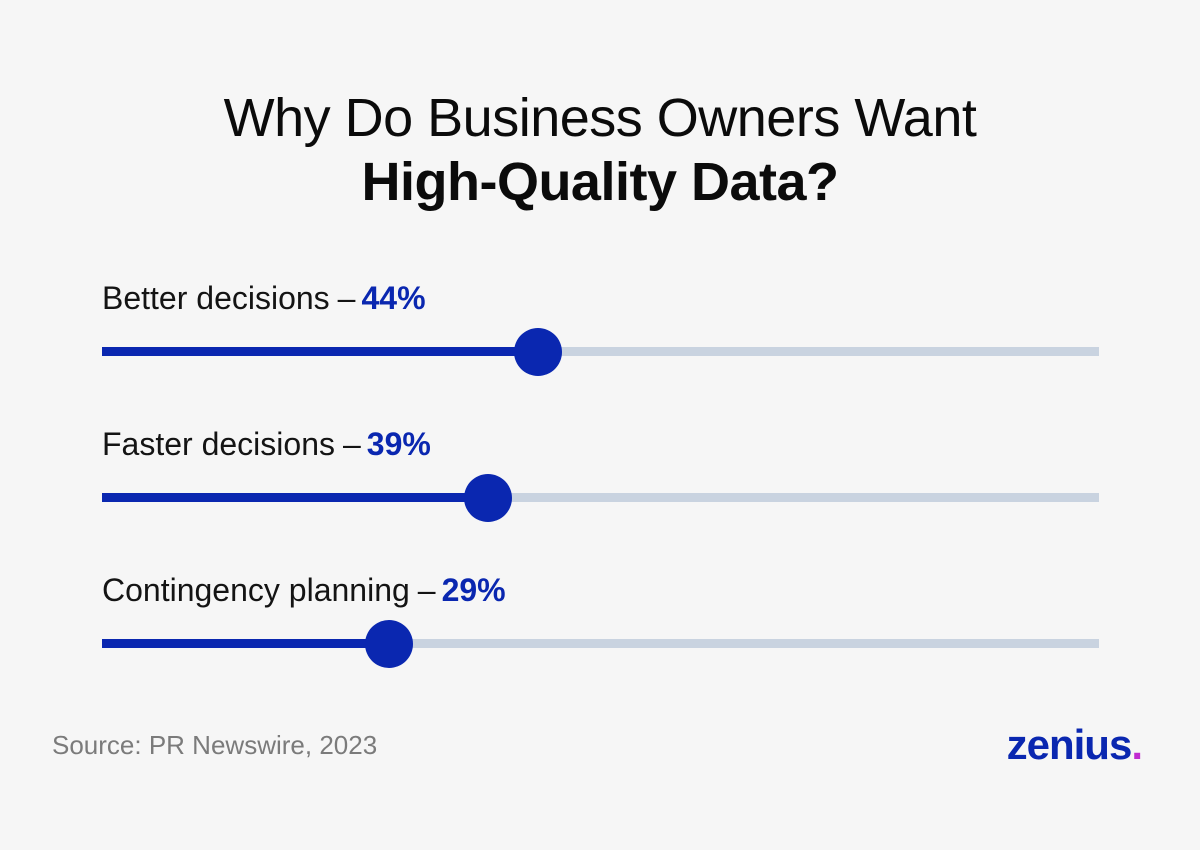 Image resolution: width=1200 pixels, height=850 pixels. Describe the element at coordinates (348, 745) in the screenshot. I see `source-year: 2023` at that location.